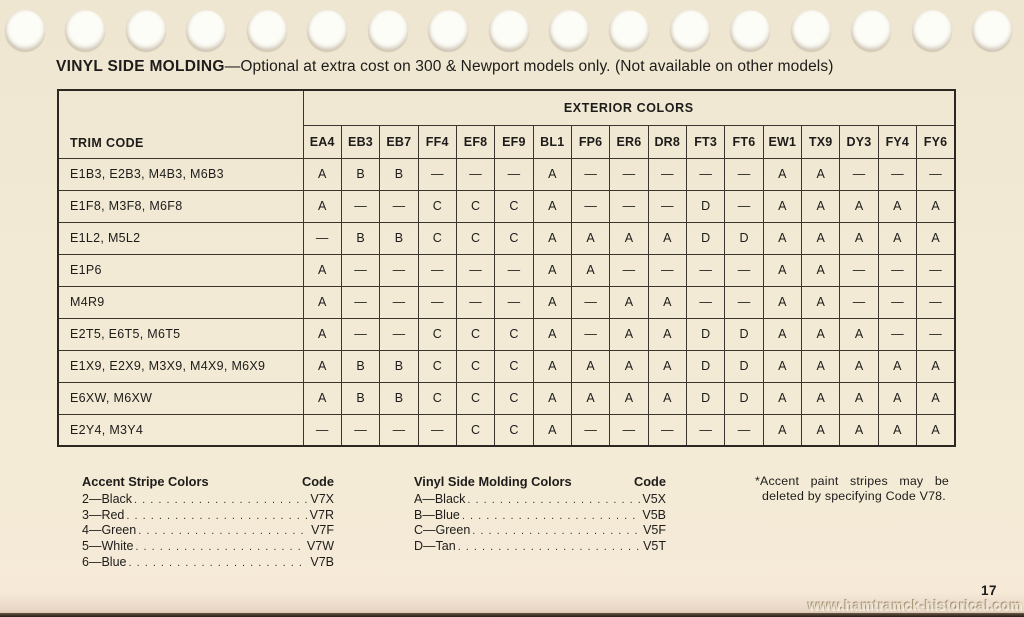  I want to click on legend-item: A—Black V5X, so click(540, 500).